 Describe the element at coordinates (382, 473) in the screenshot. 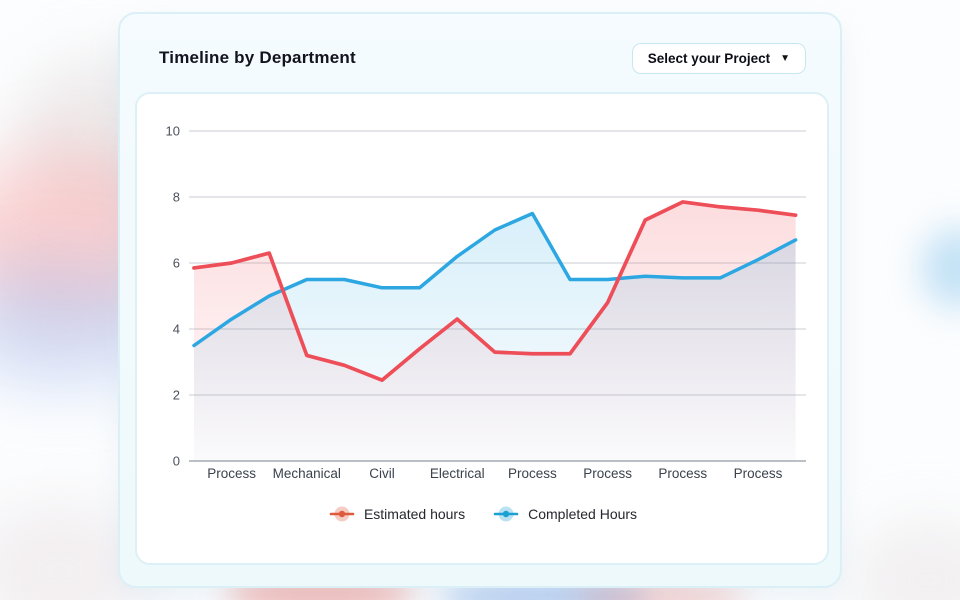

I see `x-axis-tick-label: Civil` at that location.